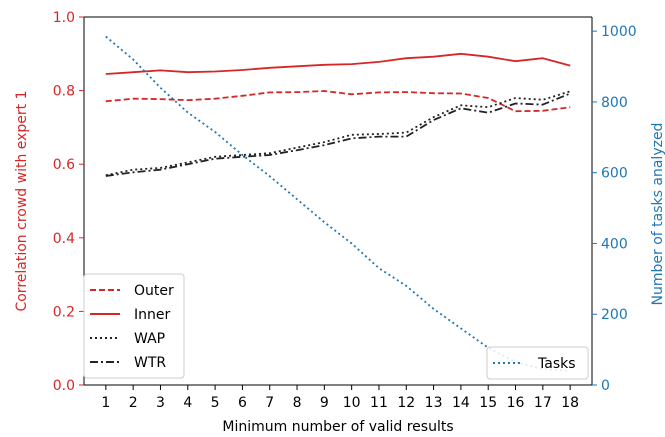 This screenshot has width=665, height=437. I want to click on y-left-tick-label-5: 1.0, so click(64, 18).